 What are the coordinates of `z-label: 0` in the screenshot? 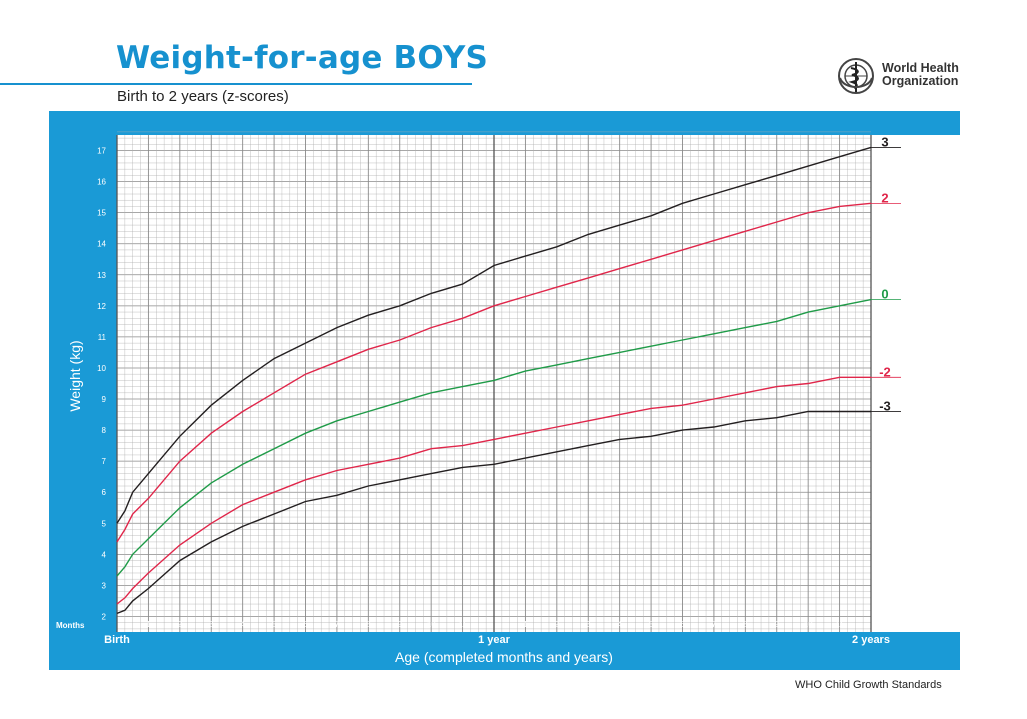 It's located at (884, 294).